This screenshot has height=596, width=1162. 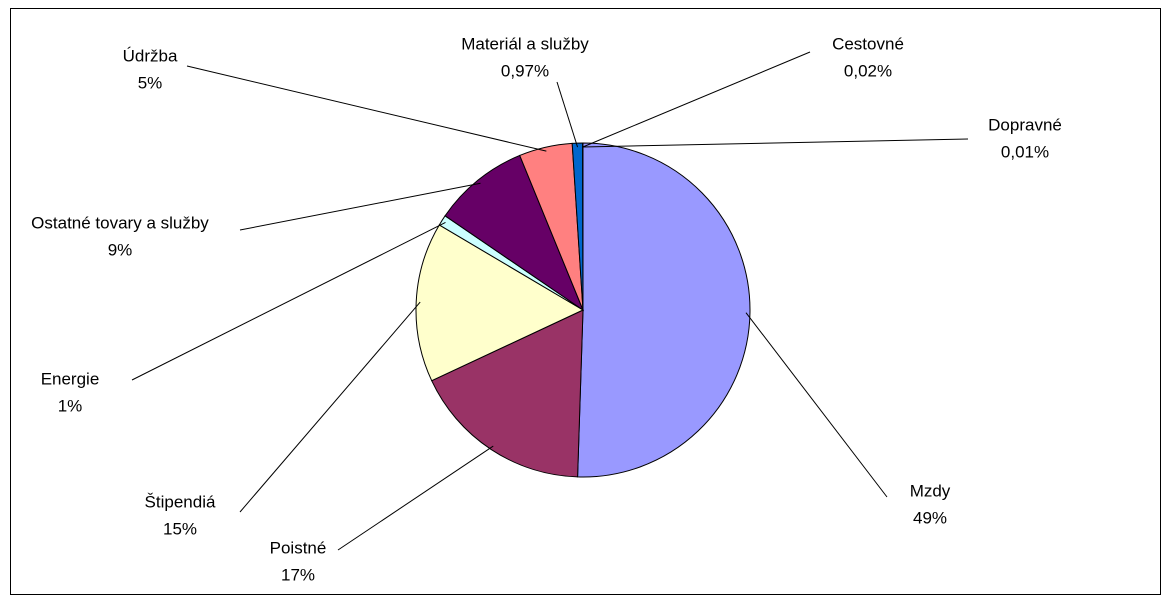 I want to click on slice-value-label: 5%, so click(x=150, y=82).